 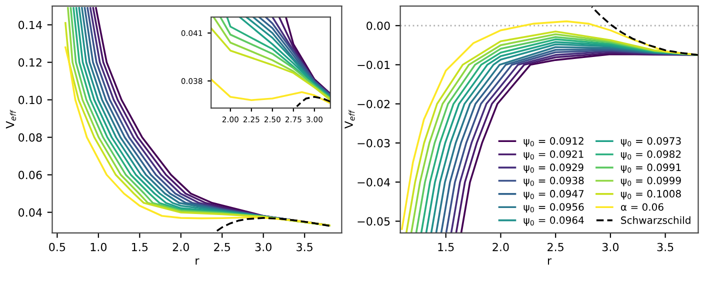 I want to click on y-tick-label: −0.01, so click(x=374, y=65).